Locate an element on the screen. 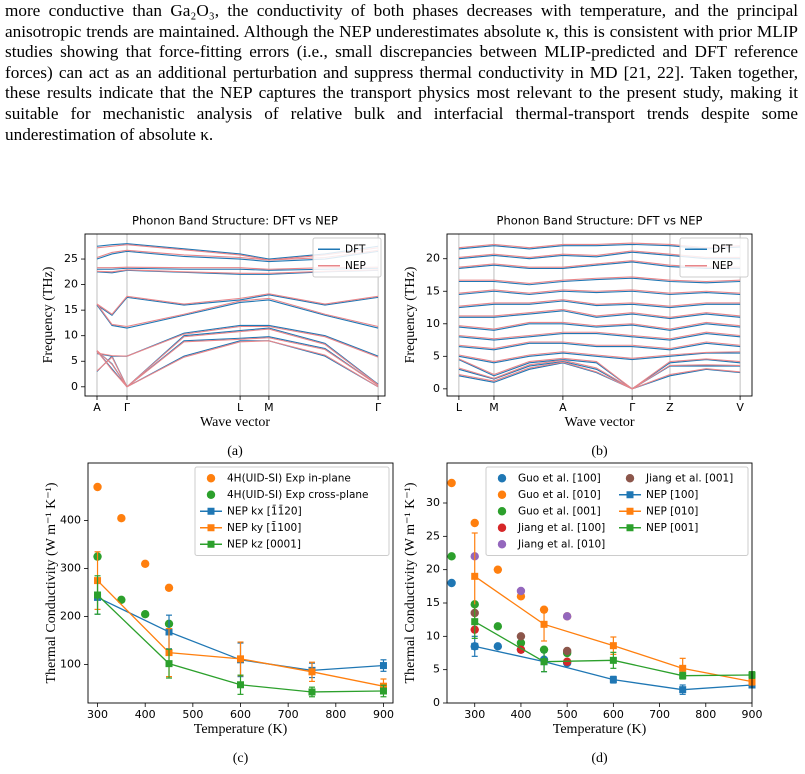  legend-label: Guo et al. [001] is located at coordinates (559, 511).